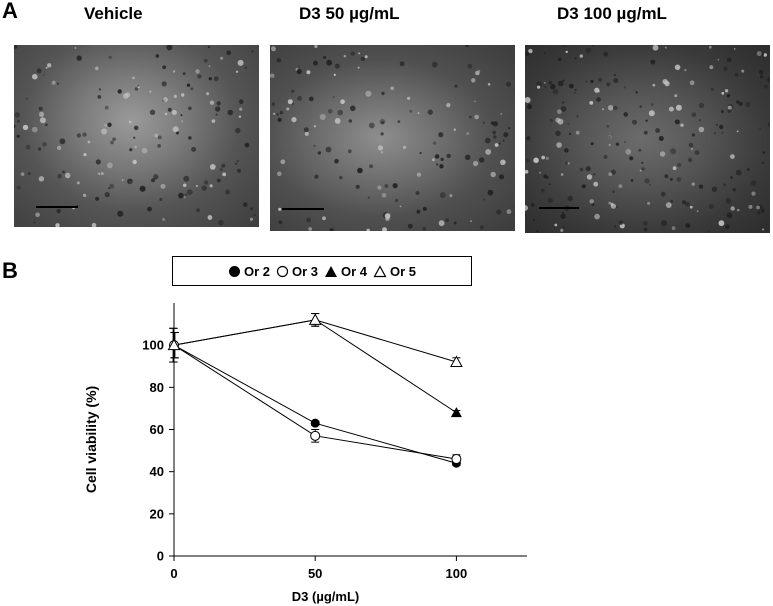  I want to click on y-tick-label: 60, so click(157, 429).